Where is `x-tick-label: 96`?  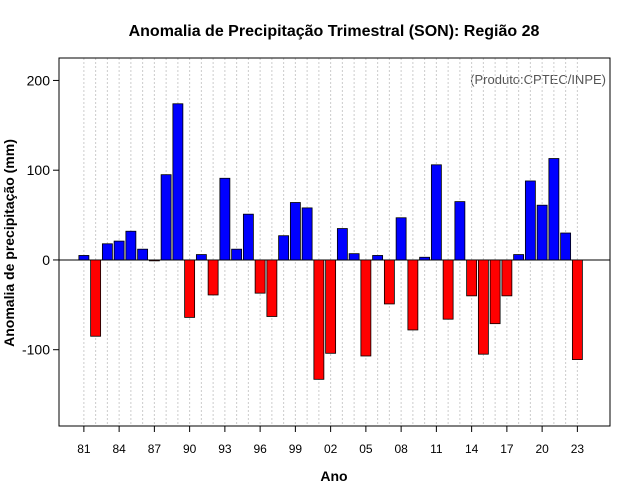
x-tick-label: 96 is located at coordinates (260, 449).